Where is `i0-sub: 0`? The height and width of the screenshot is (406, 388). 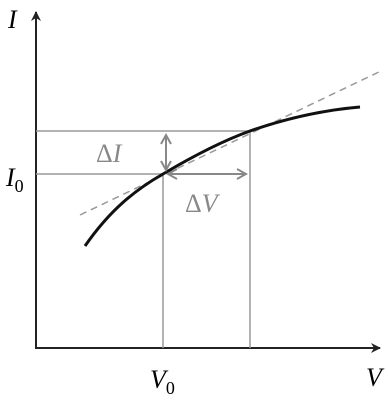 i0-sub: 0 is located at coordinates (19, 186).